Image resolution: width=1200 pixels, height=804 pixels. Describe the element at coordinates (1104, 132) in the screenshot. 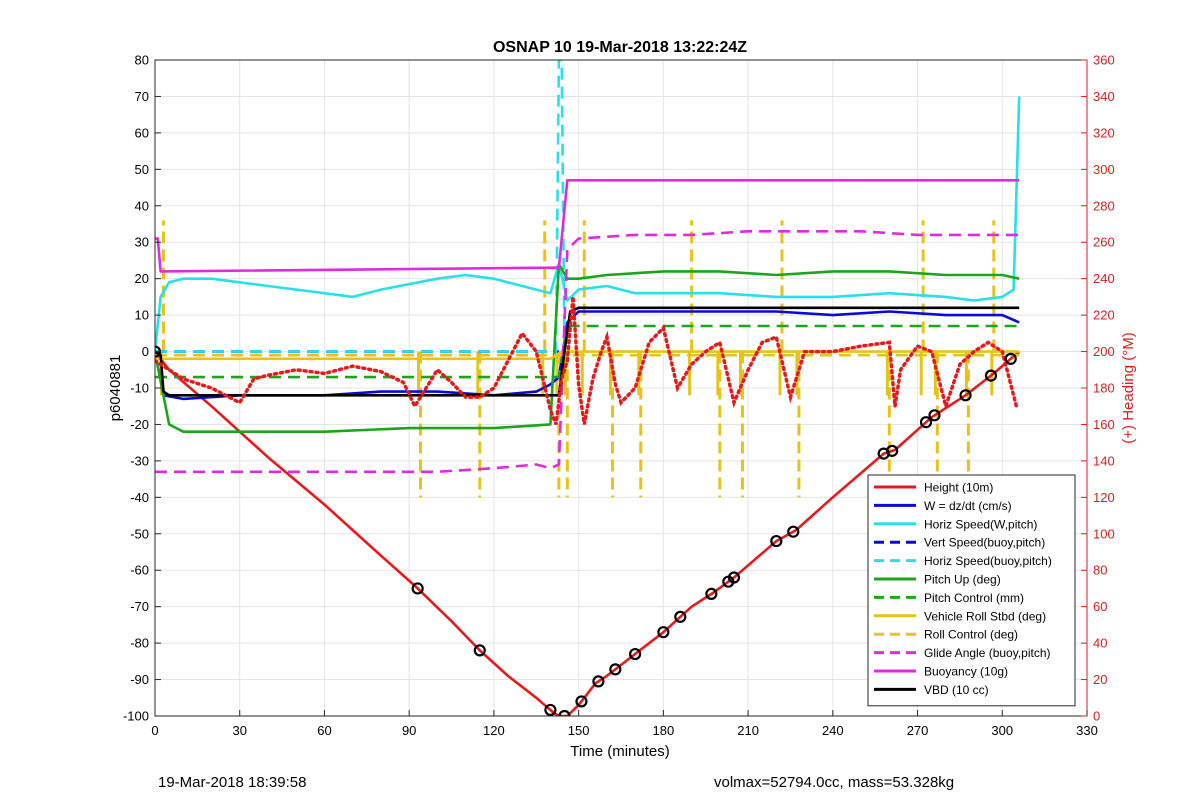

I see `y2-tick-label: 320` at that location.